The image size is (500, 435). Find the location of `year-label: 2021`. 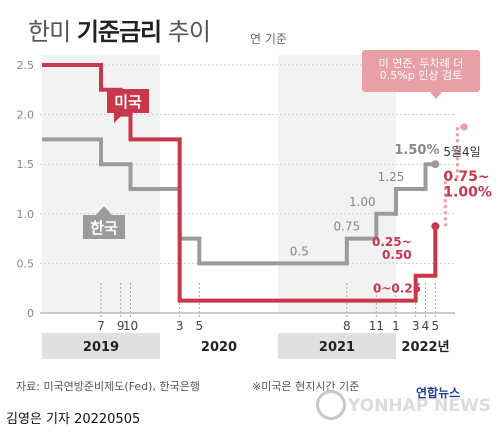

year-label: 2021 is located at coordinates (337, 347).